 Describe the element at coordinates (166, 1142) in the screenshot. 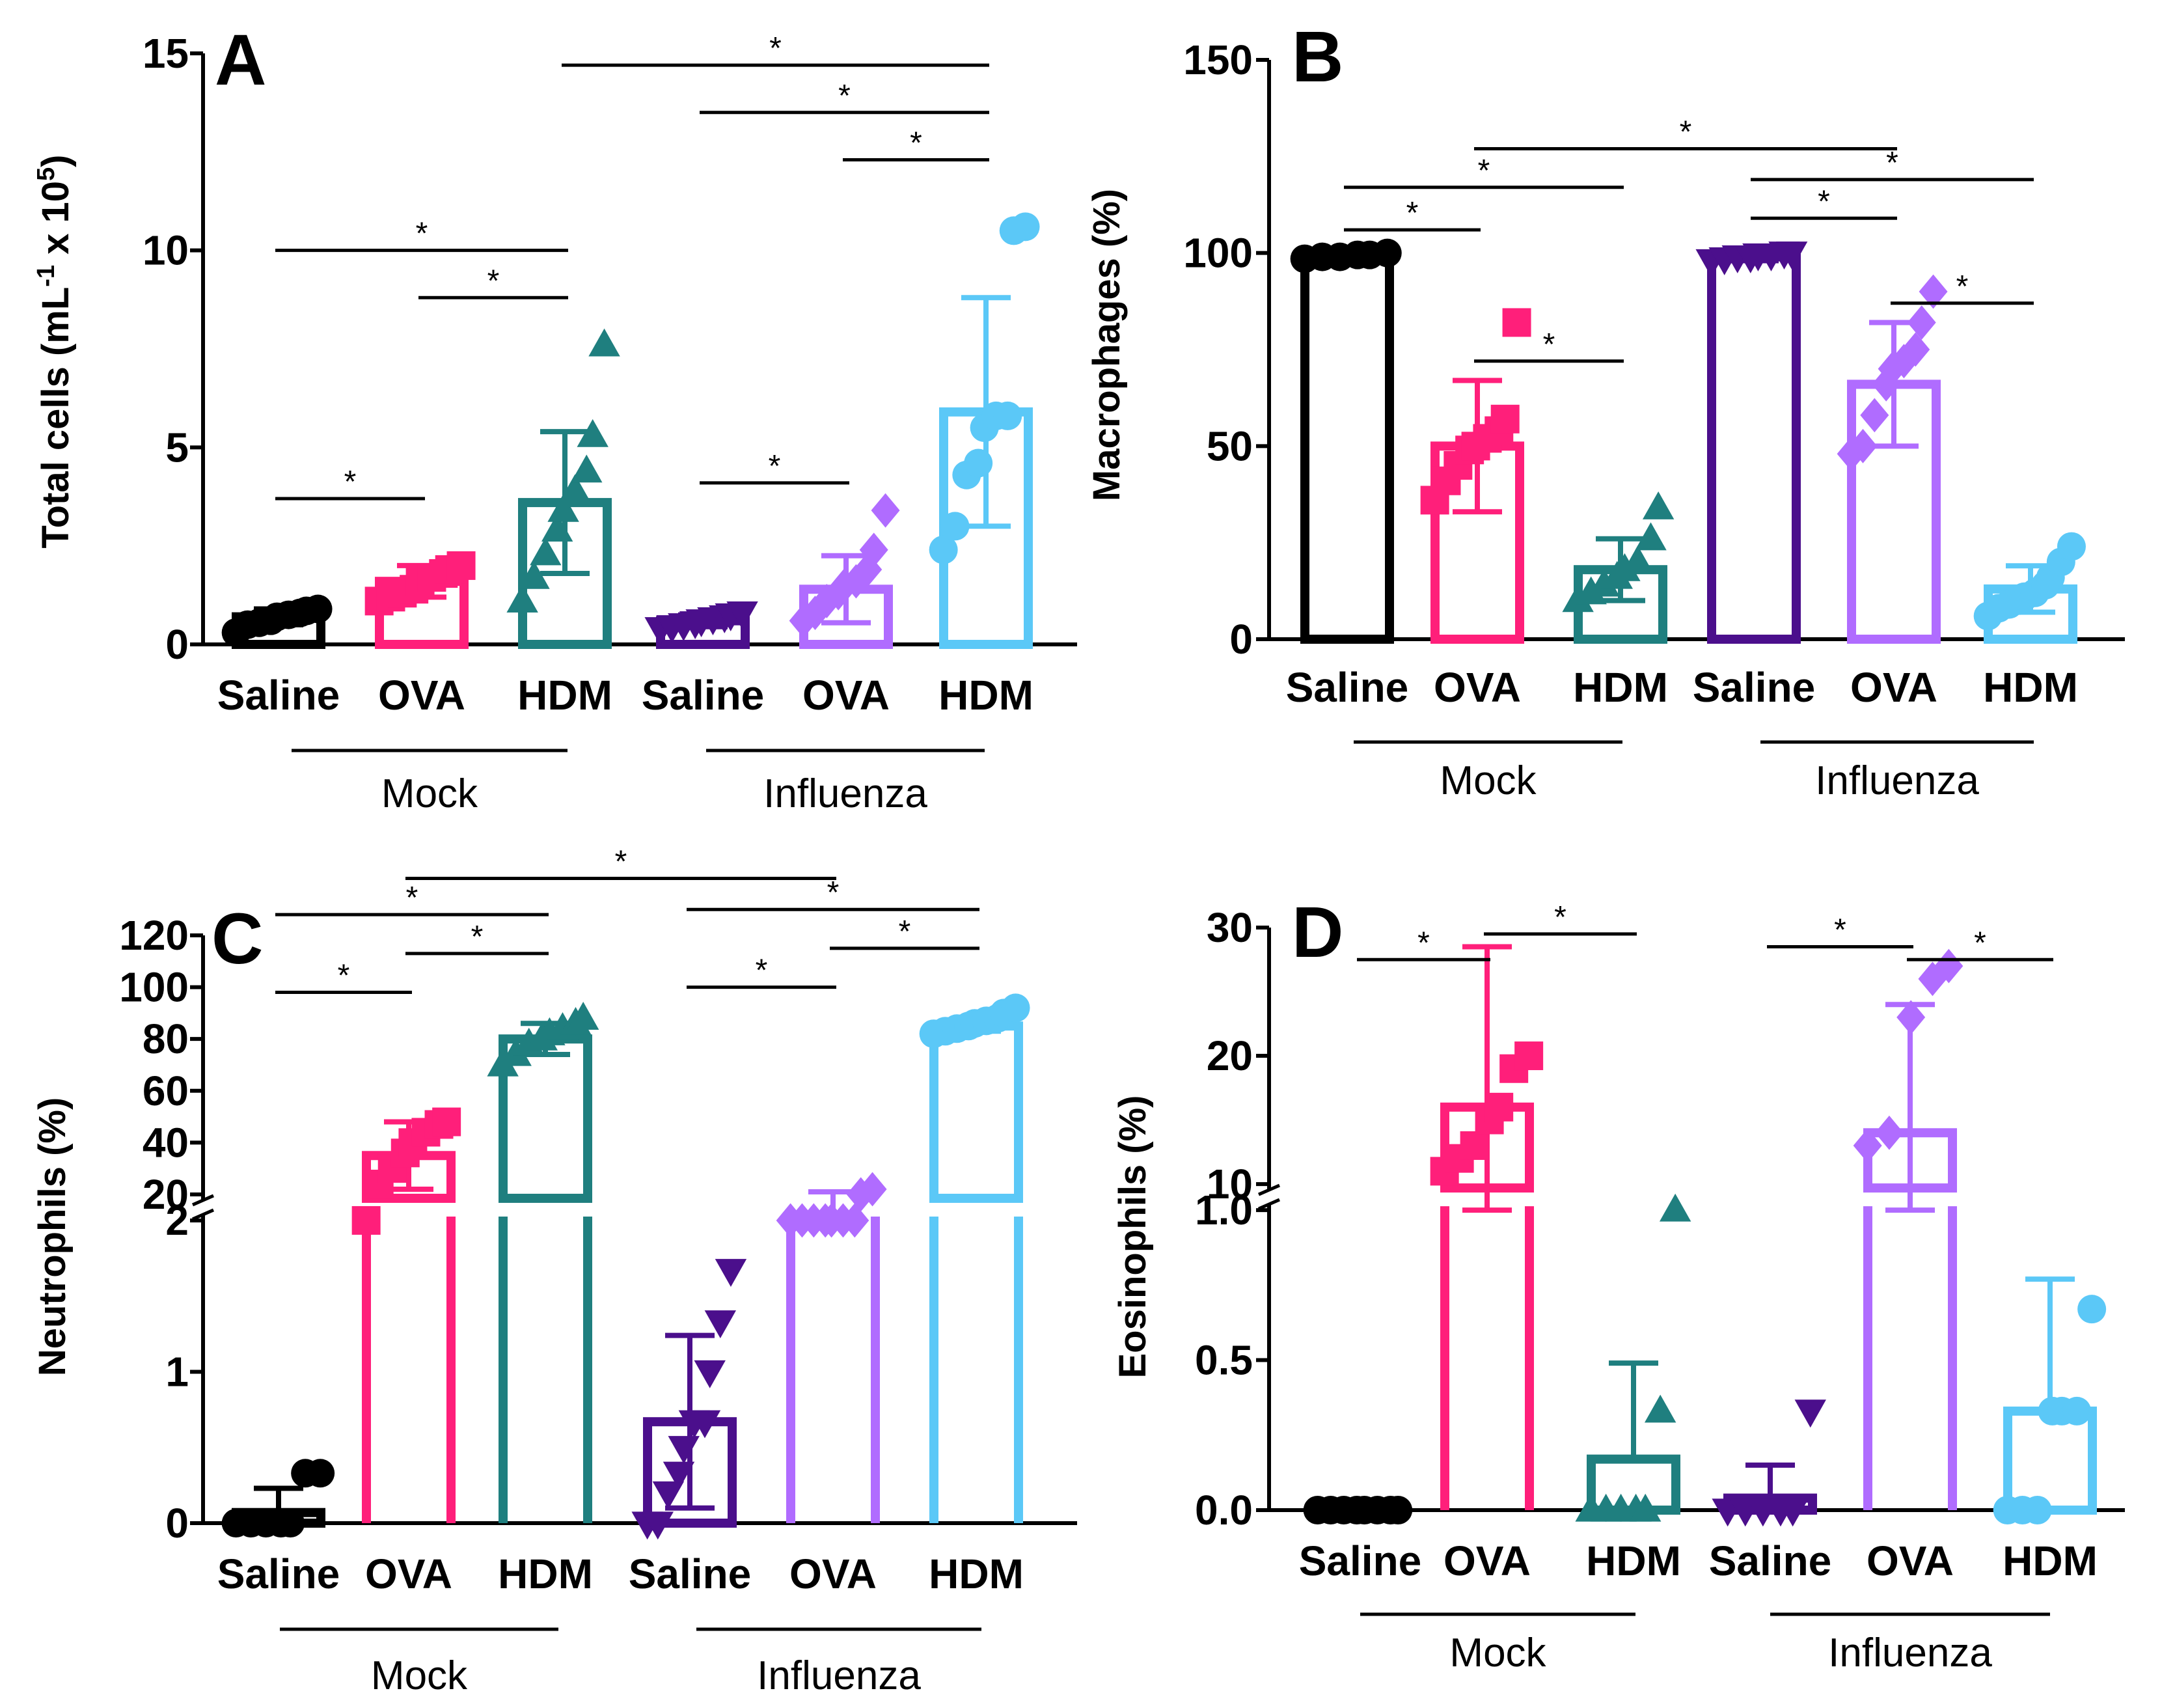

I see `panel-c-y-tick-label: 40` at that location.